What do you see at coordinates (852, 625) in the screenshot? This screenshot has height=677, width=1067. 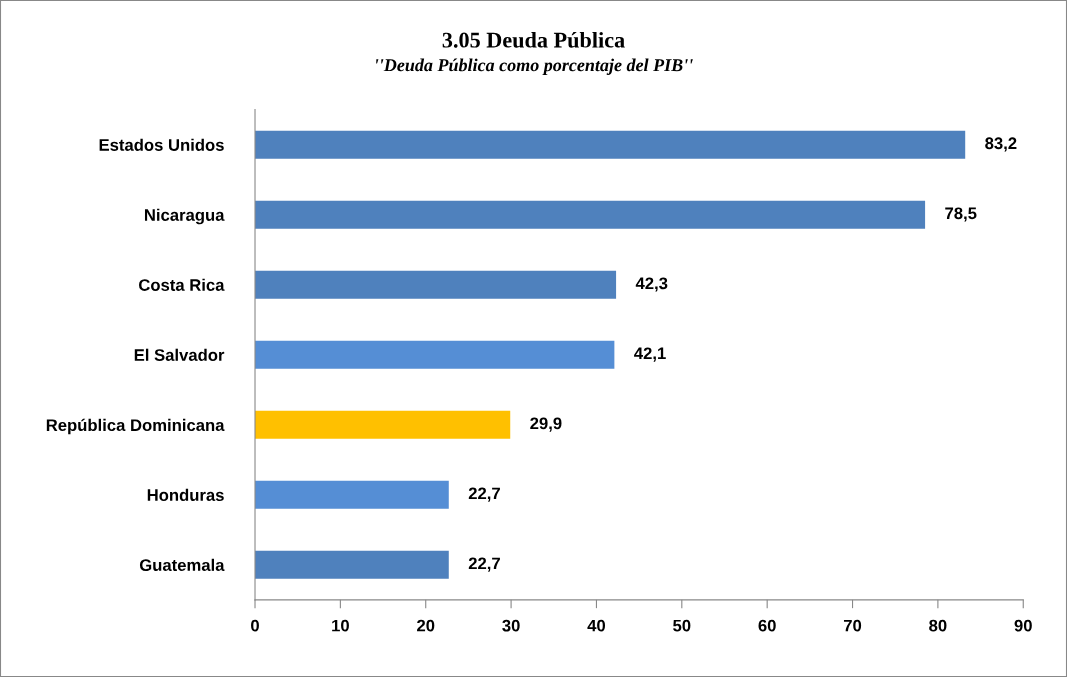 I see `x-tick-label: 70` at bounding box center [852, 625].